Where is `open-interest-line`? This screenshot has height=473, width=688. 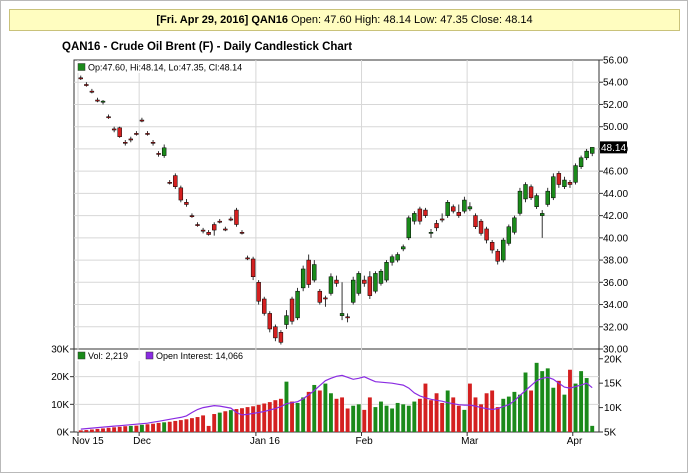
open-interest-line is located at coordinates (336, 402).